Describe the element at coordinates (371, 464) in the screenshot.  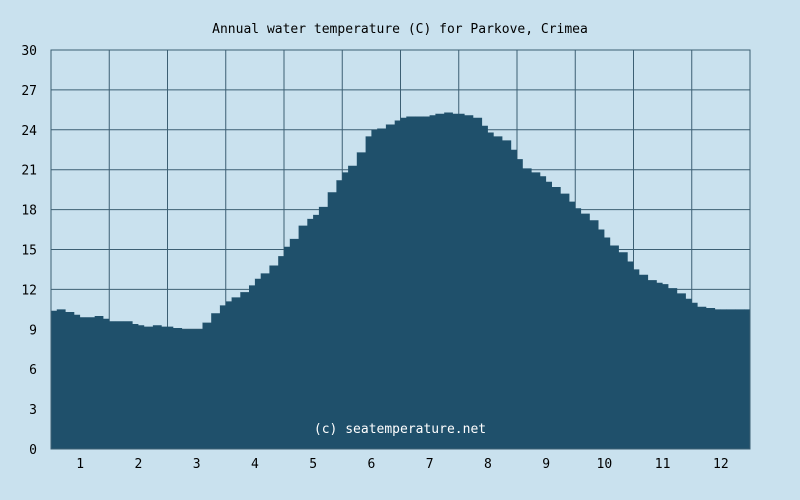
I see `x-tick-label: 6` at that location.